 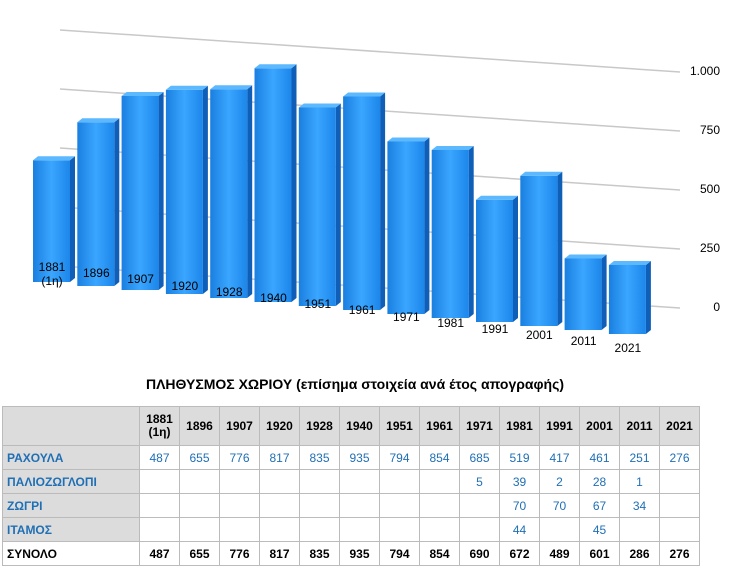 What do you see at coordinates (439, 457) in the screenshot?
I see `cell: 854` at bounding box center [439, 457].